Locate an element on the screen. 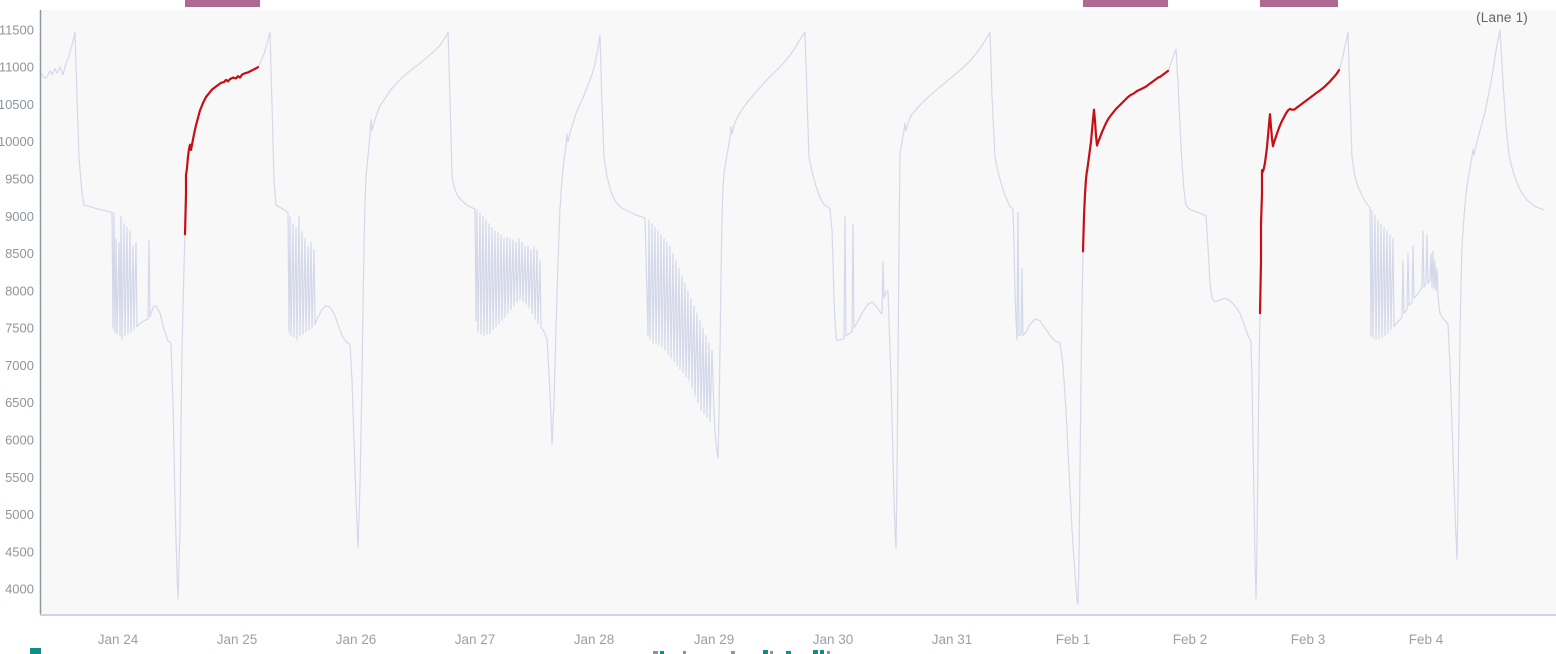 Image resolution: width=1556 pixels, height=654 pixels. y-tick-label: 4500 is located at coordinates (19, 551).